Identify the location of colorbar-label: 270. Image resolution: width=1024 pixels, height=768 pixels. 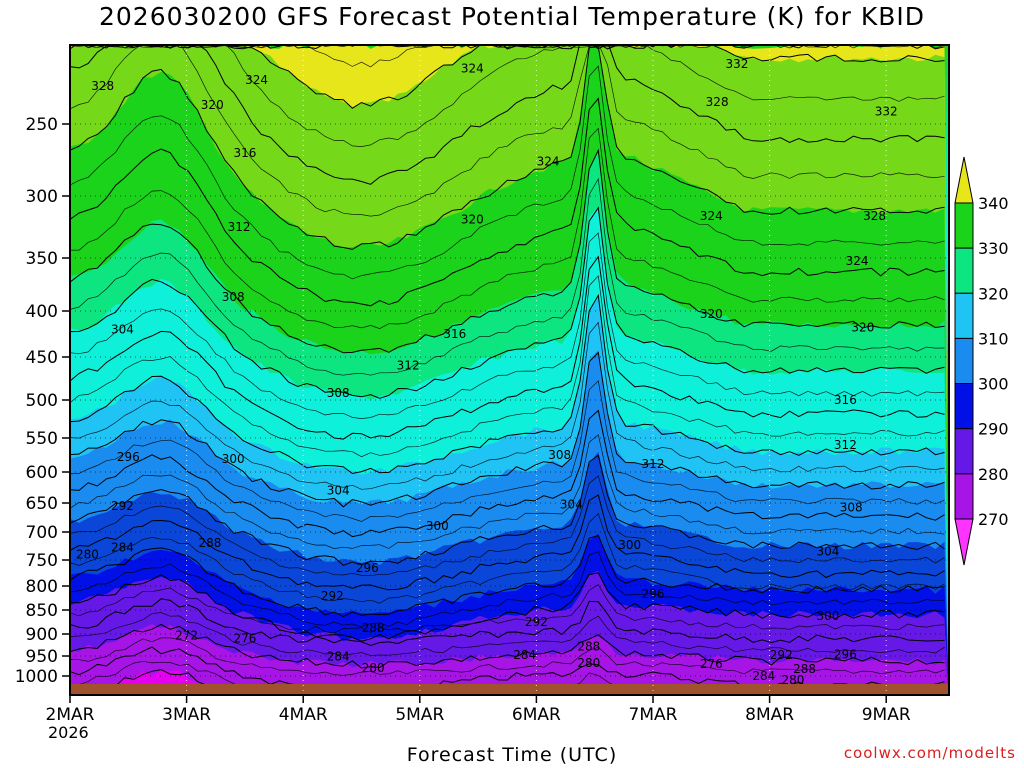
(993, 519).